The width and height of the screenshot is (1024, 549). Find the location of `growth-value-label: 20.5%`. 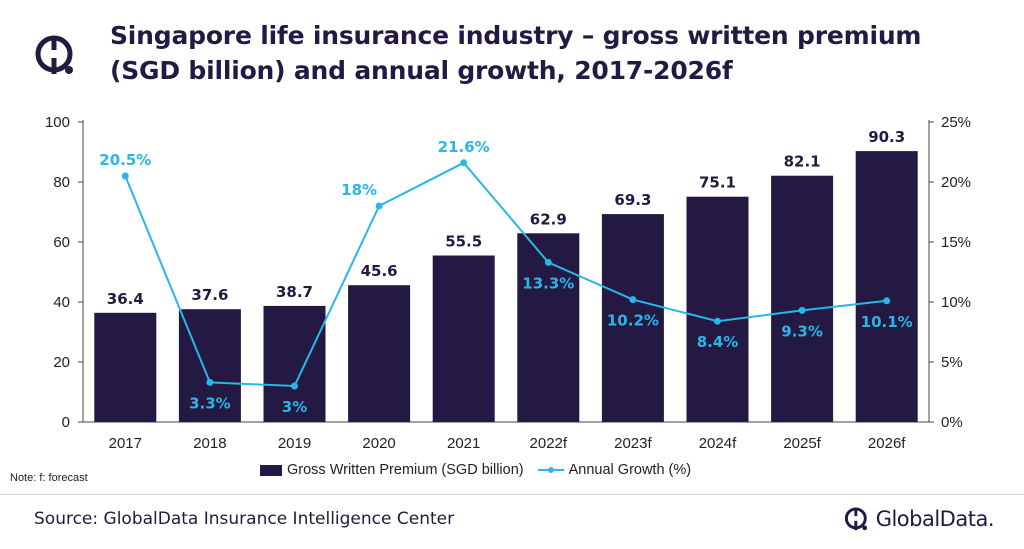

growth-value-label: 20.5% is located at coordinates (125, 160).